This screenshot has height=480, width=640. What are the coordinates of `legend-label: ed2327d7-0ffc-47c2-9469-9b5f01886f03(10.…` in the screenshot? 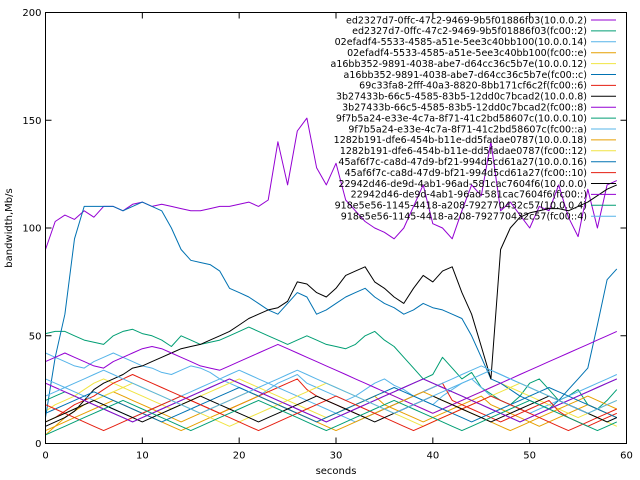 It's located at (466, 20).